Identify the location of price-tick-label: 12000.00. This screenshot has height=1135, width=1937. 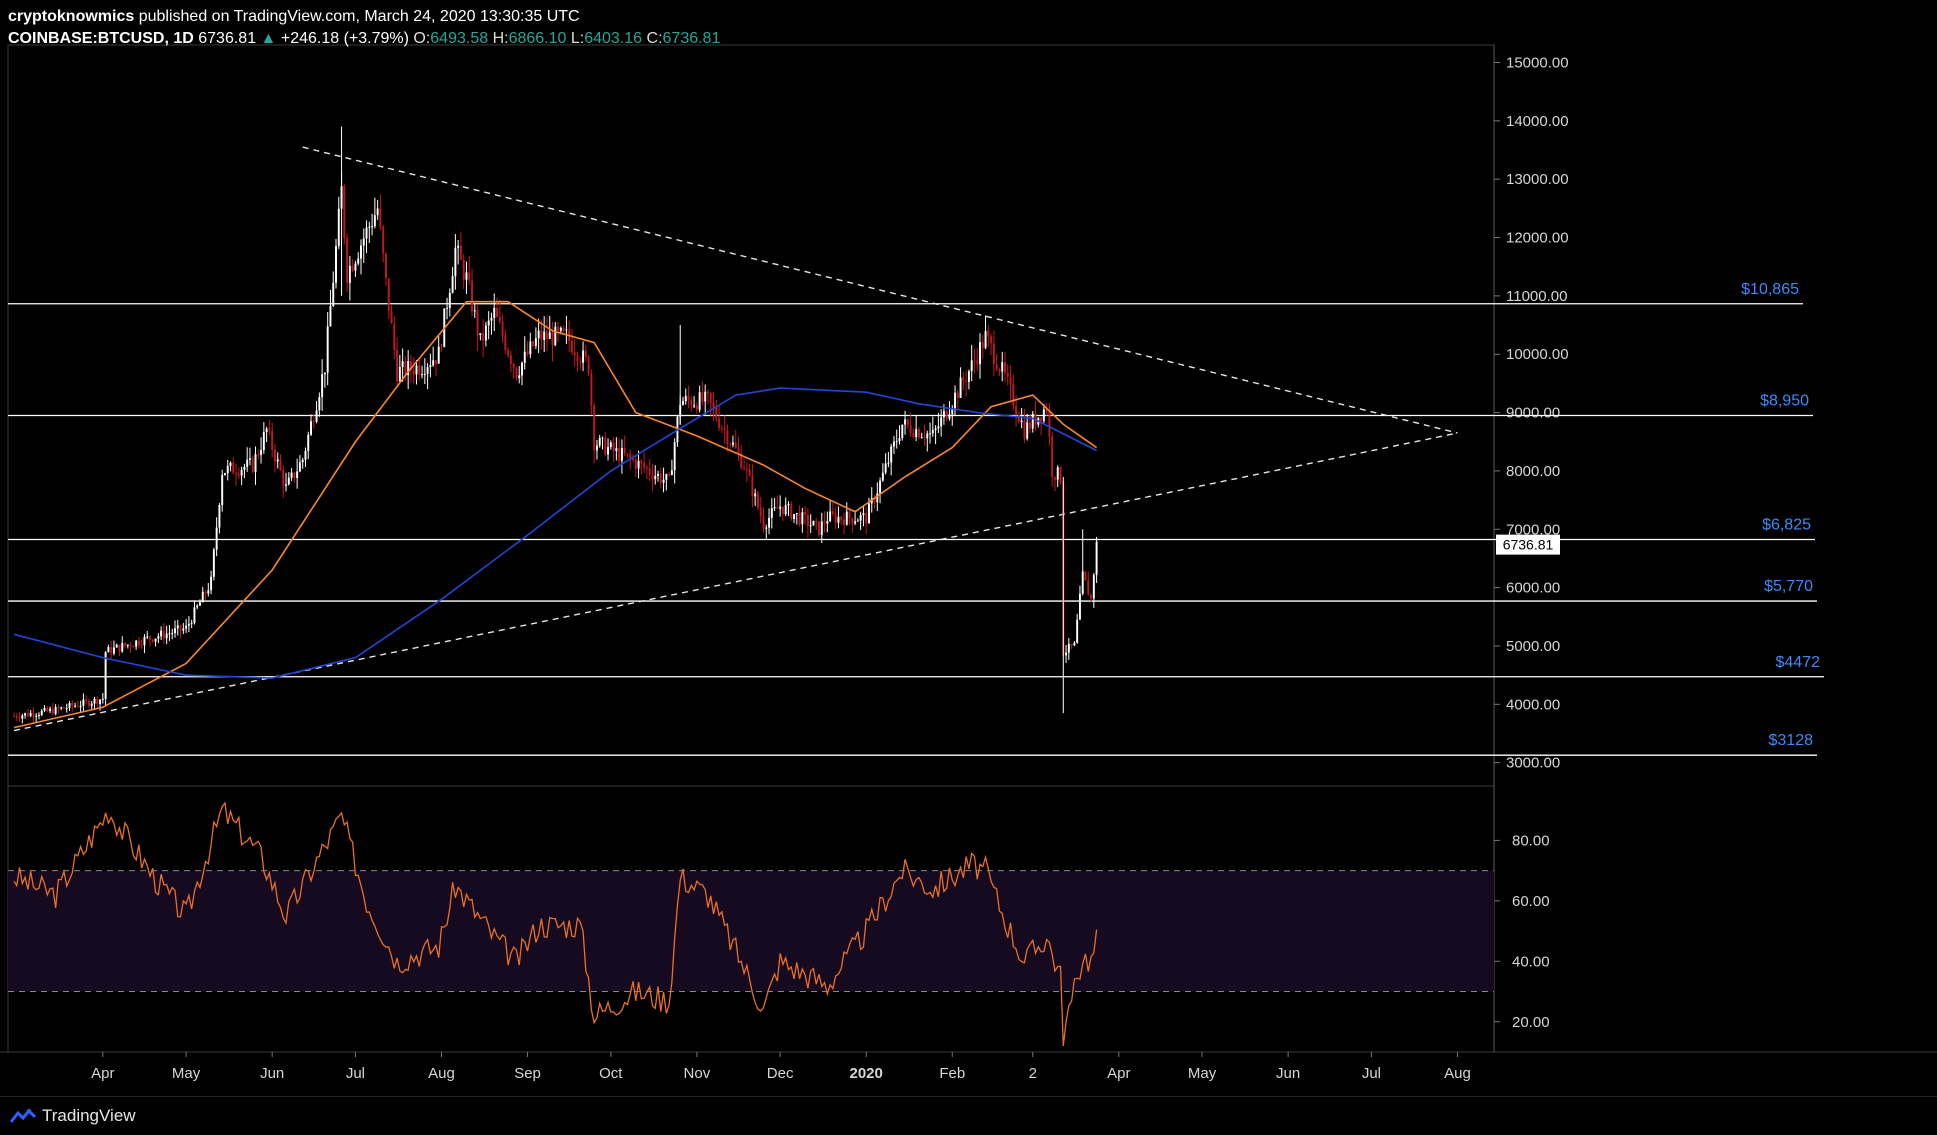
(1537, 238).